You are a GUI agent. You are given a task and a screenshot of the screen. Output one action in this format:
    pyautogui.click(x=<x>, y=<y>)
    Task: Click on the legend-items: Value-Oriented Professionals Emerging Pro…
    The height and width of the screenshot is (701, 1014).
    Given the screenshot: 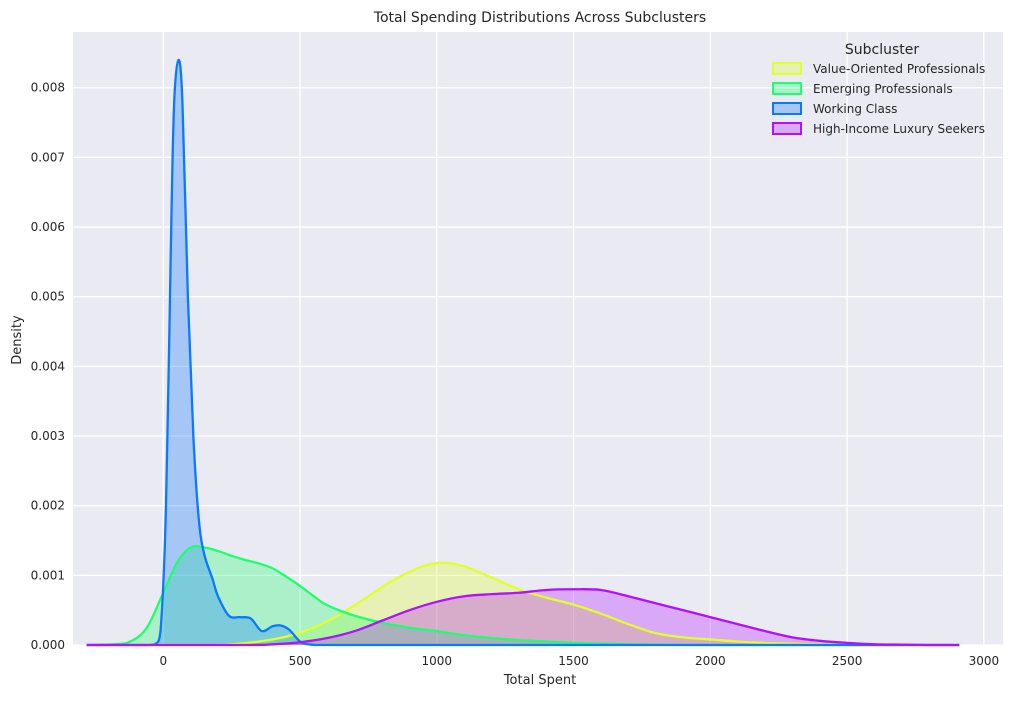 What is the action you would take?
    pyautogui.click(x=878, y=99)
    